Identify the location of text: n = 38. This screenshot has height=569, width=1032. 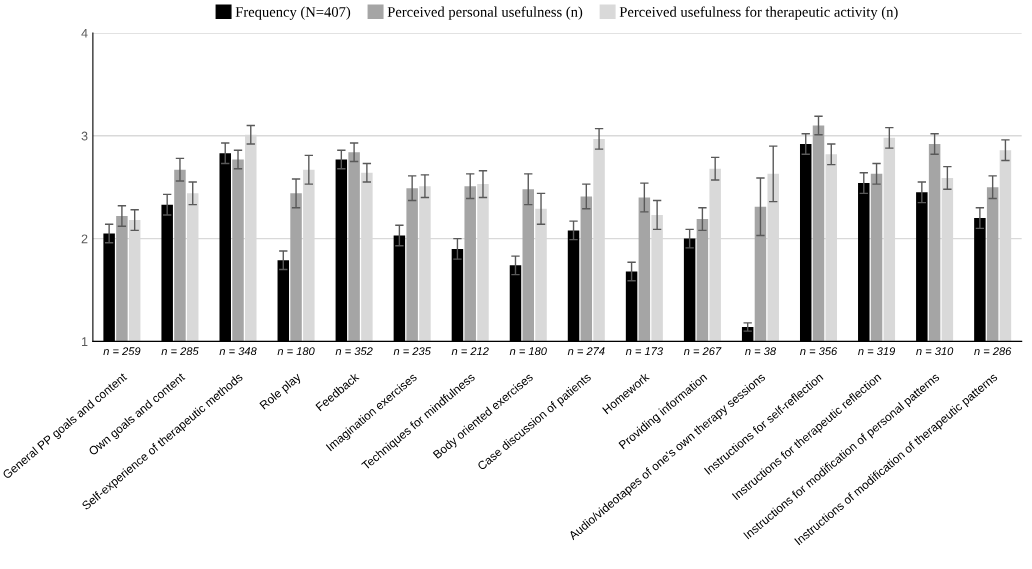
(760, 351).